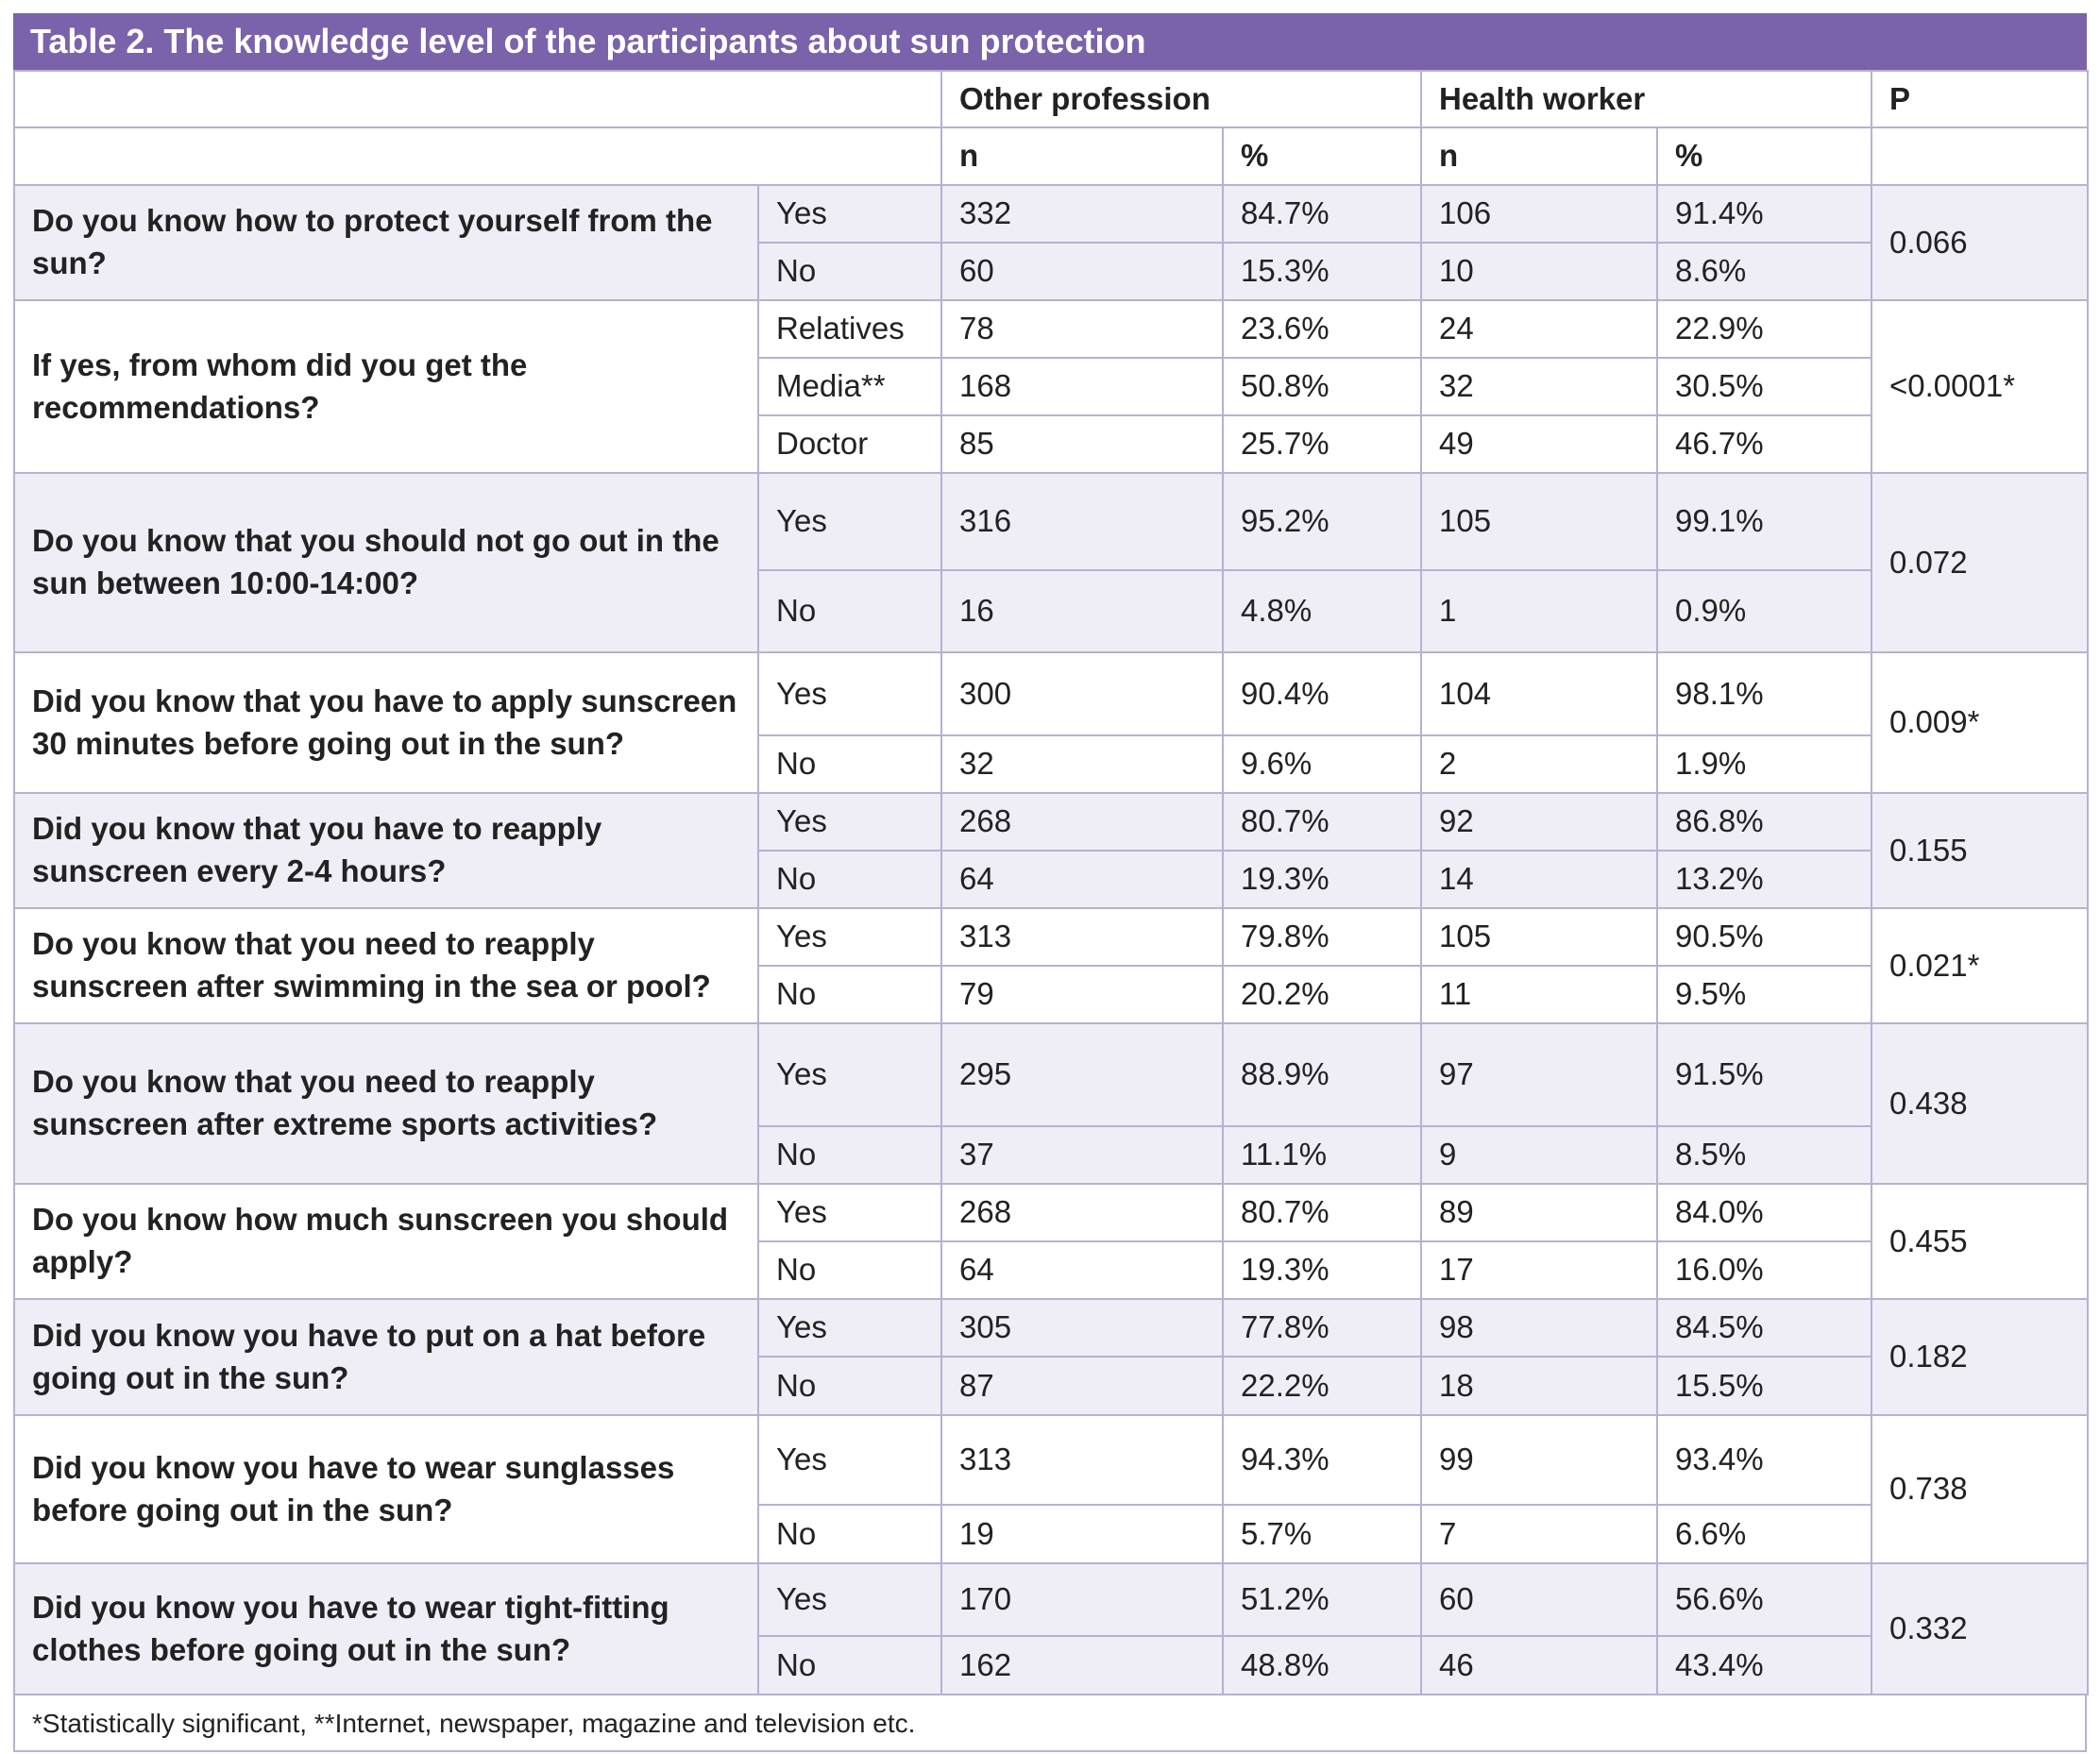  Describe the element at coordinates (1082, 764) in the screenshot. I see `other-n-cell: 32` at that location.